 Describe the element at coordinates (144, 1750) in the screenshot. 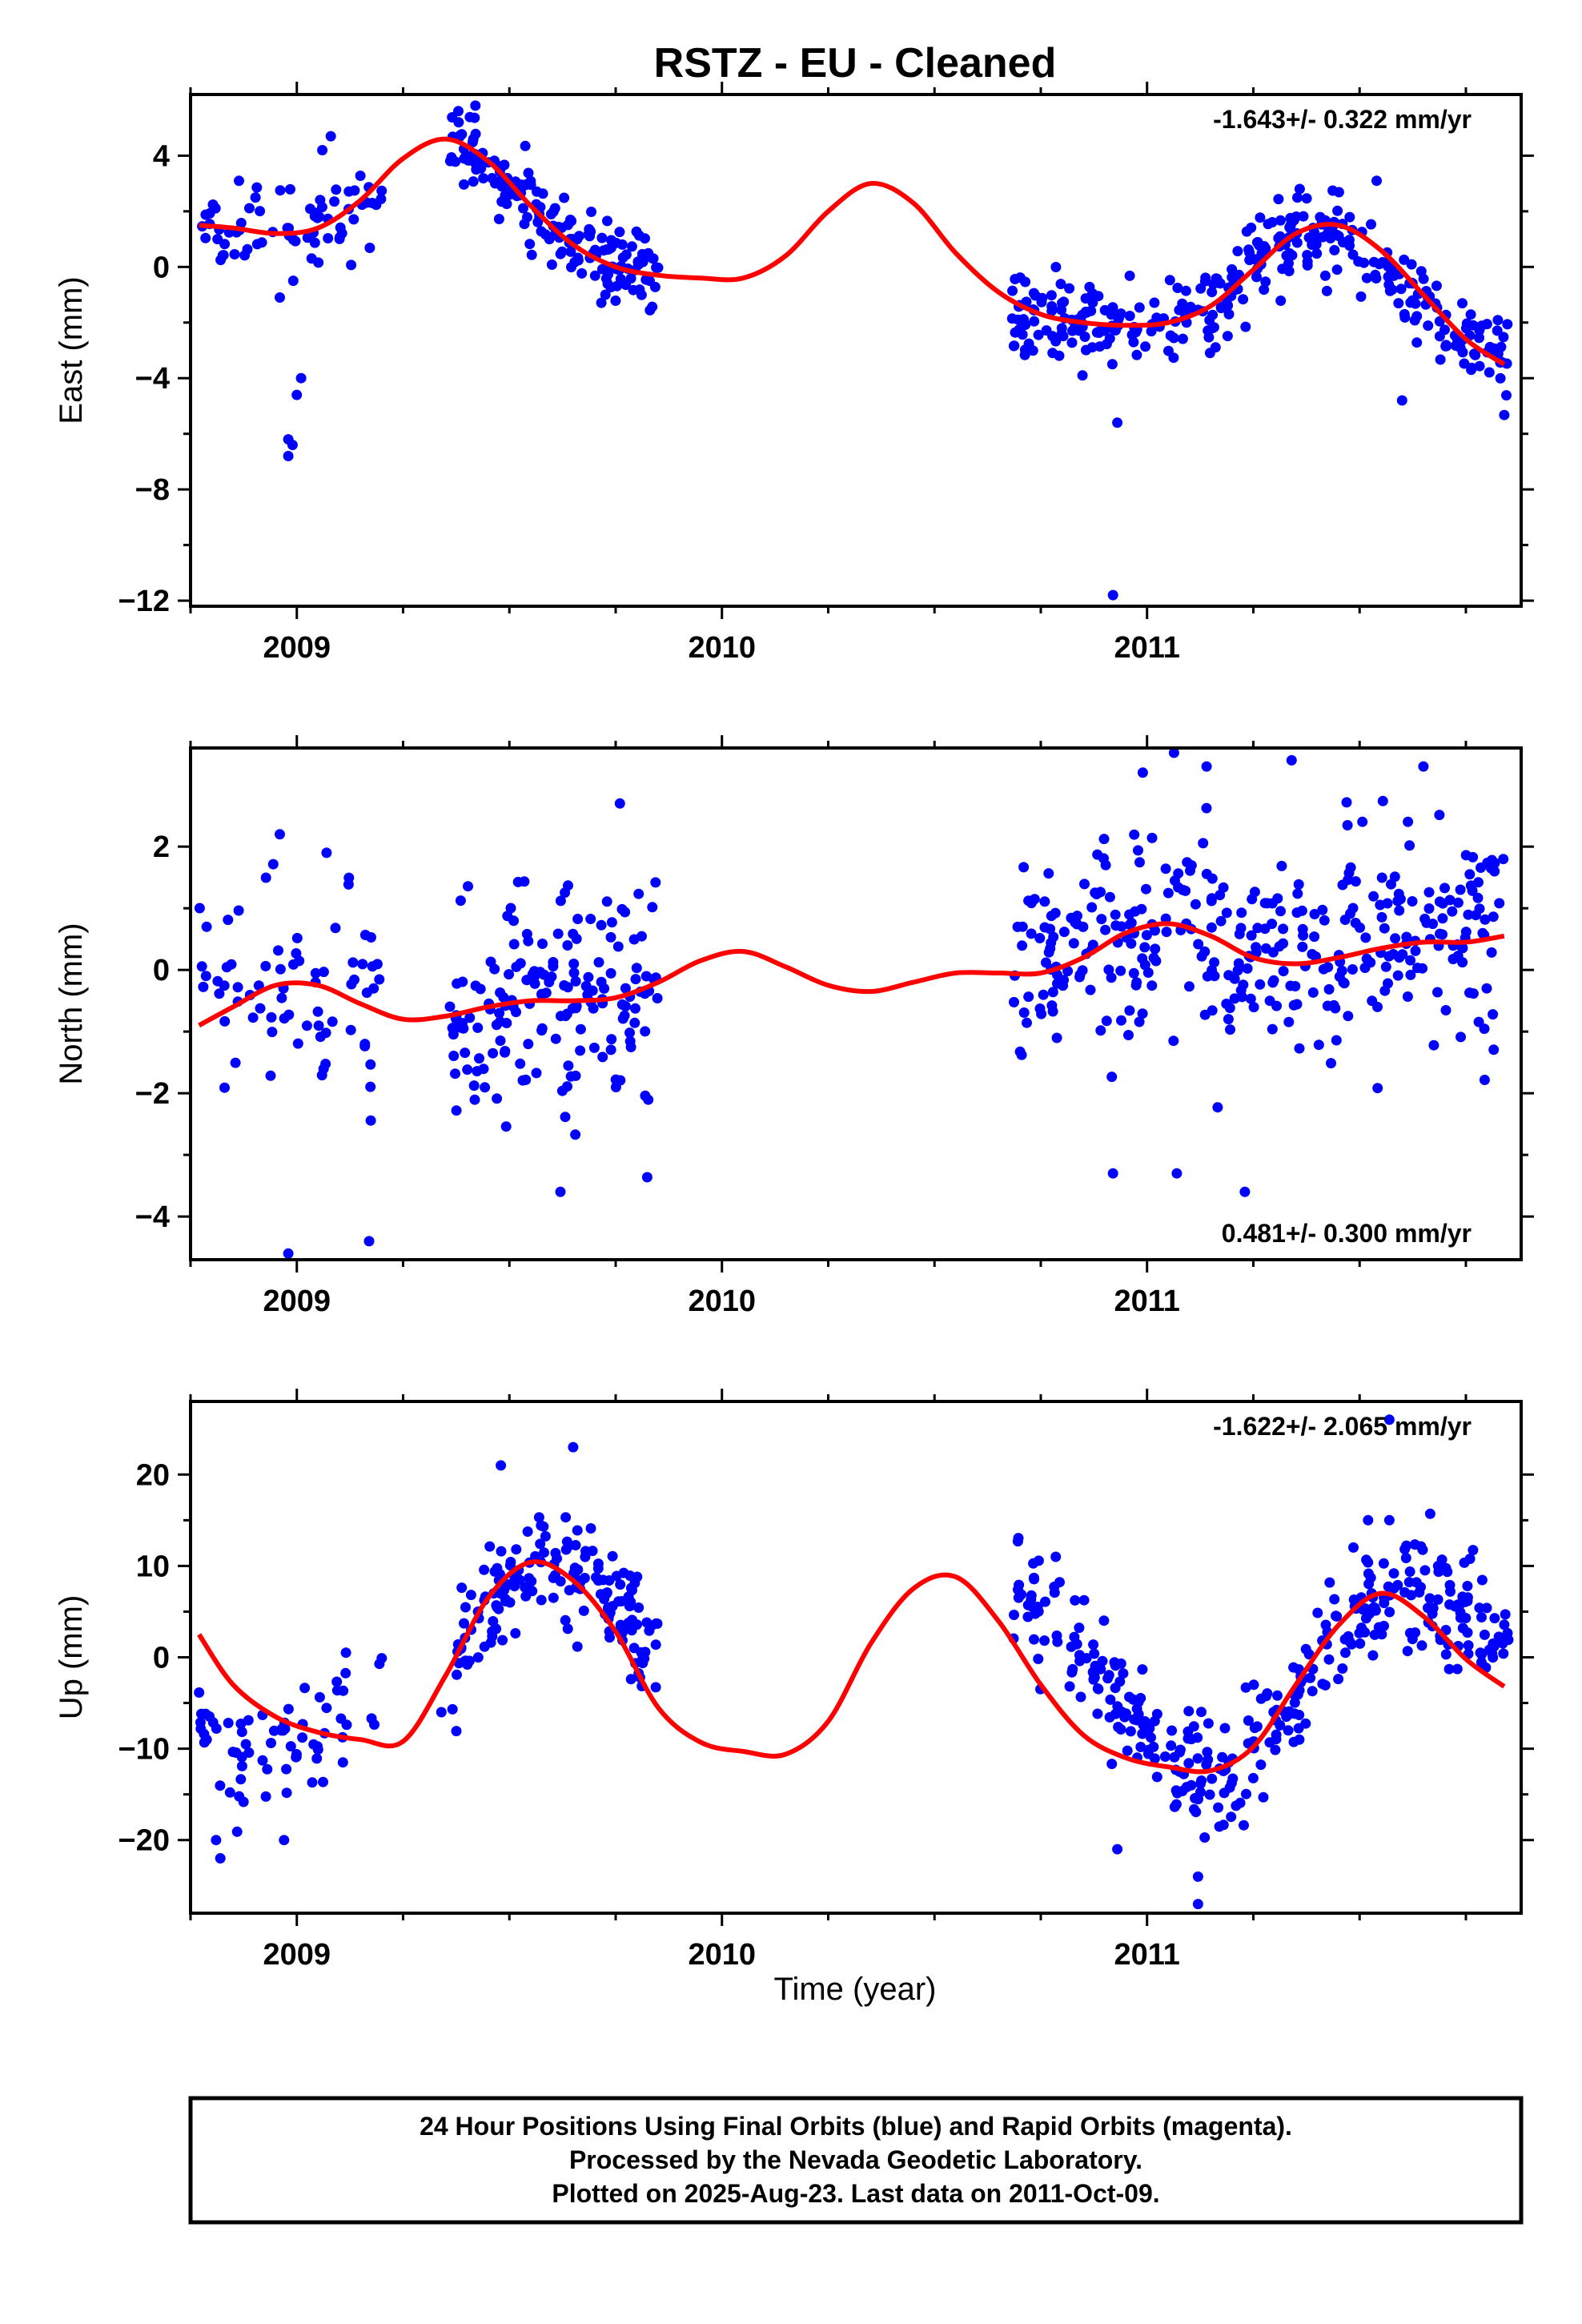

I see `up-y-tick-label: −10` at that location.